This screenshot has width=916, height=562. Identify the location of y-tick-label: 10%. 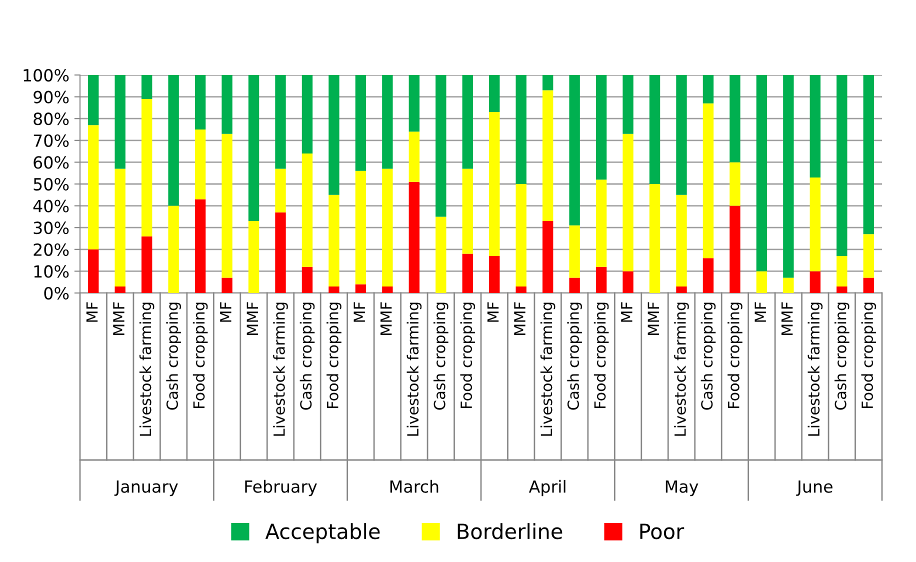
(51, 271).